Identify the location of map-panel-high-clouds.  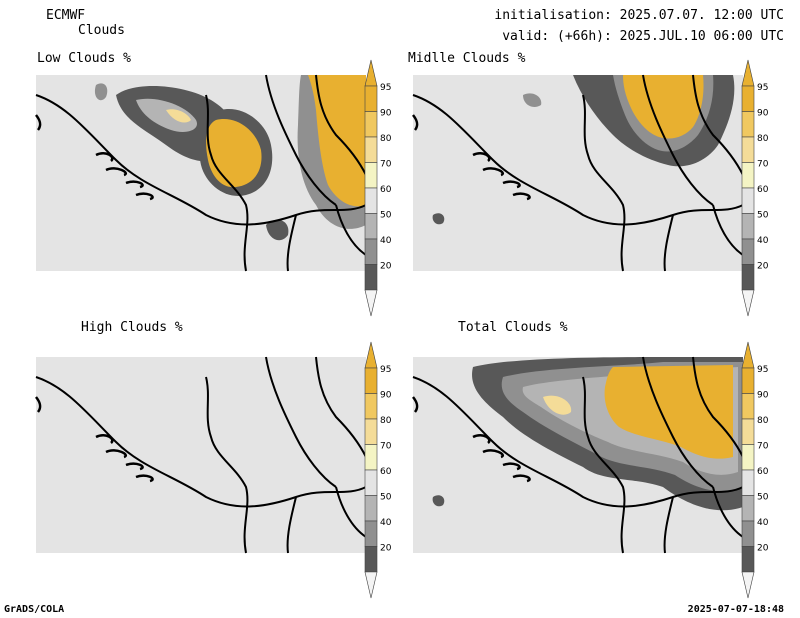
(201, 455).